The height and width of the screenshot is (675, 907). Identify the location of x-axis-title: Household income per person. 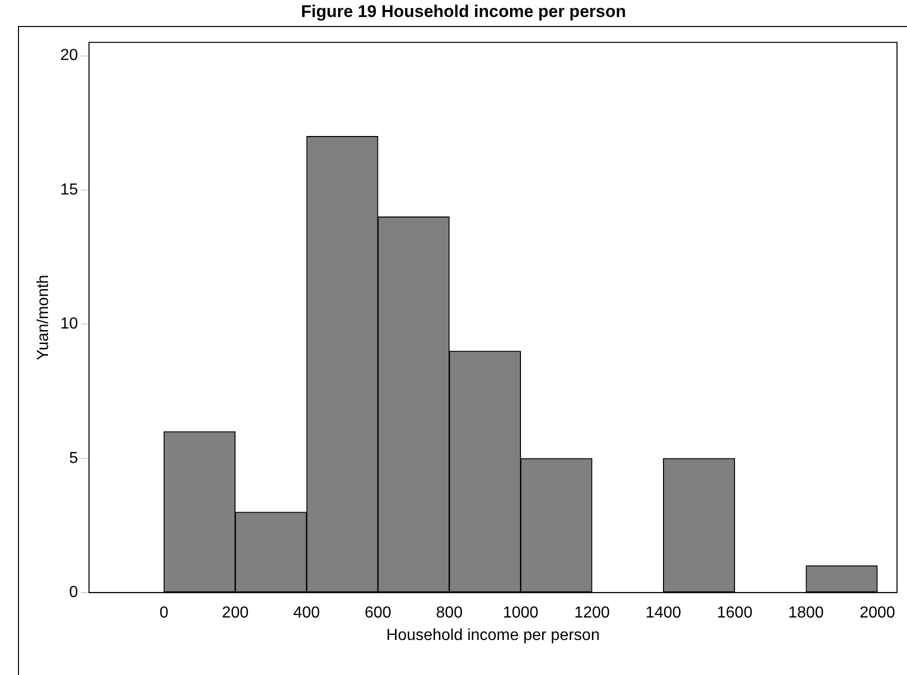
(493, 635).